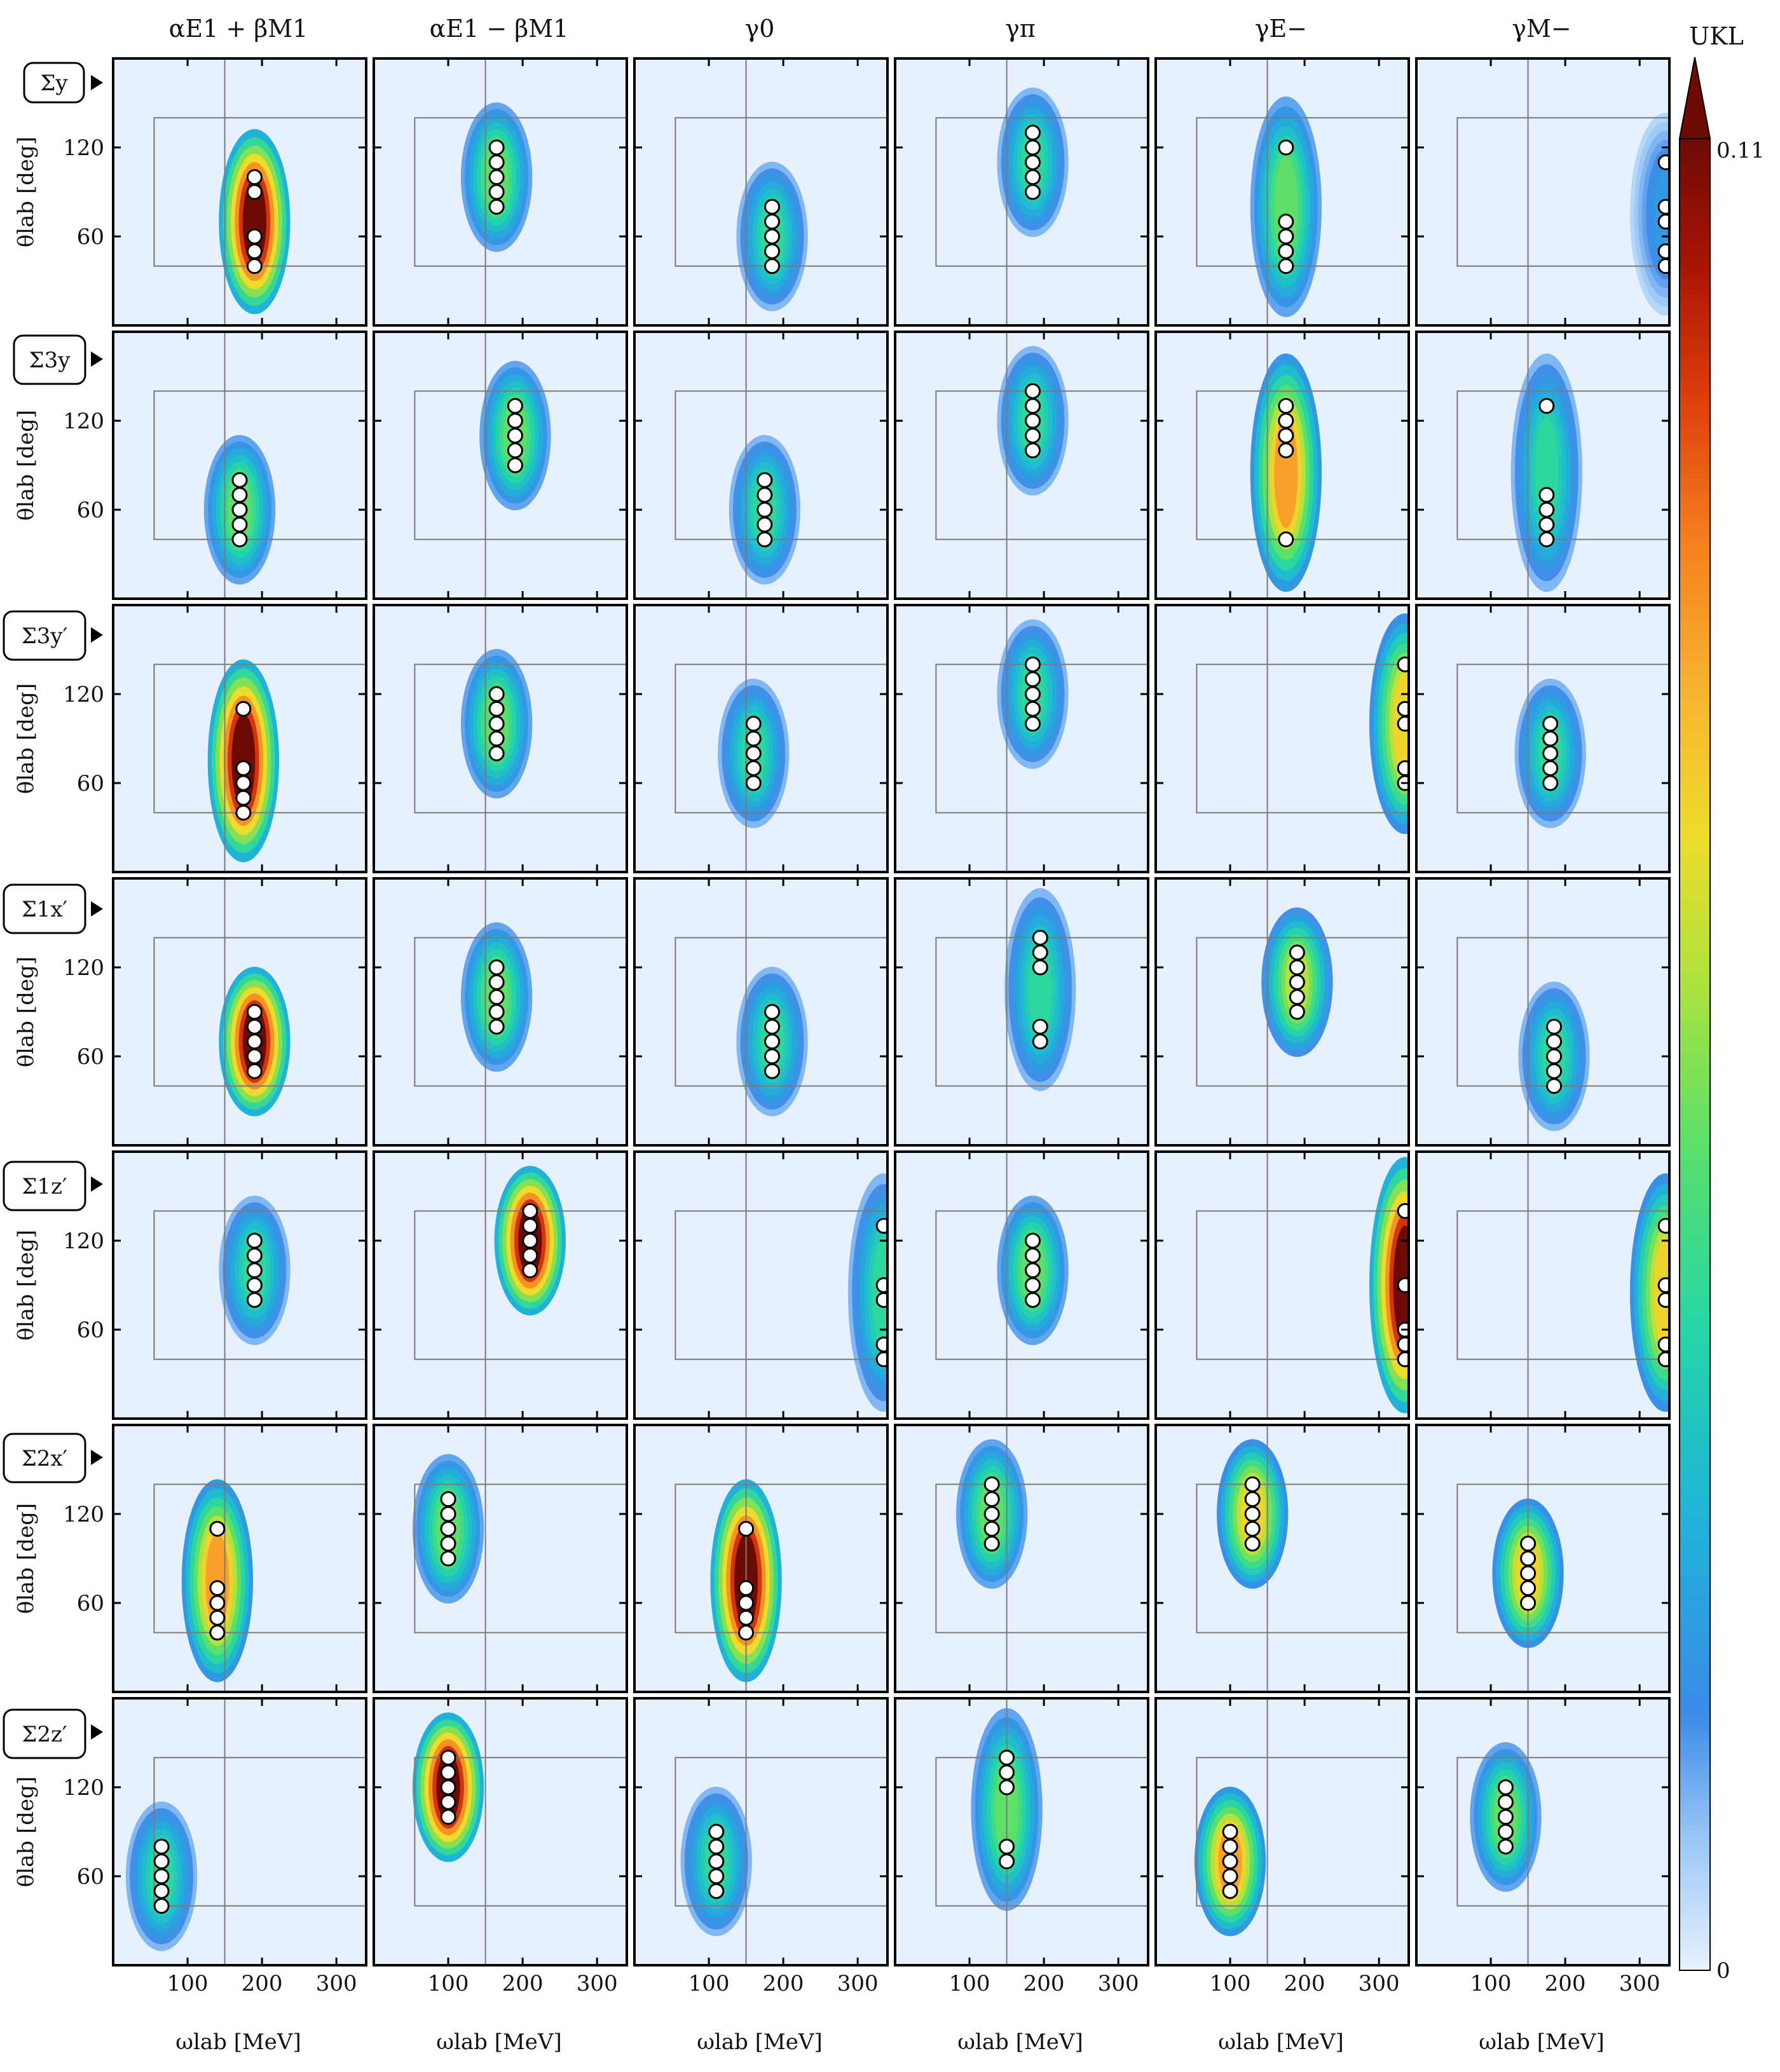  What do you see at coordinates (50, 360) in the screenshot?
I see `row-label-text: Σ3y` at bounding box center [50, 360].